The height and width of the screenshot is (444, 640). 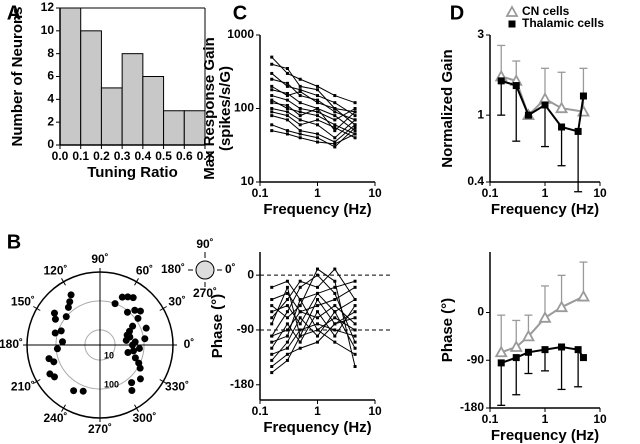 I want to click on theta-tick-label: 240˚, so click(x=55, y=418).